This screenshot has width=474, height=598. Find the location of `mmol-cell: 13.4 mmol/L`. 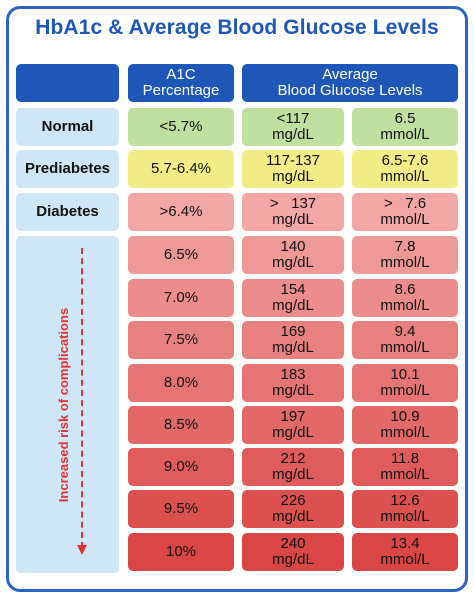

mmol-cell: 13.4 mmol/L is located at coordinates (405, 552).